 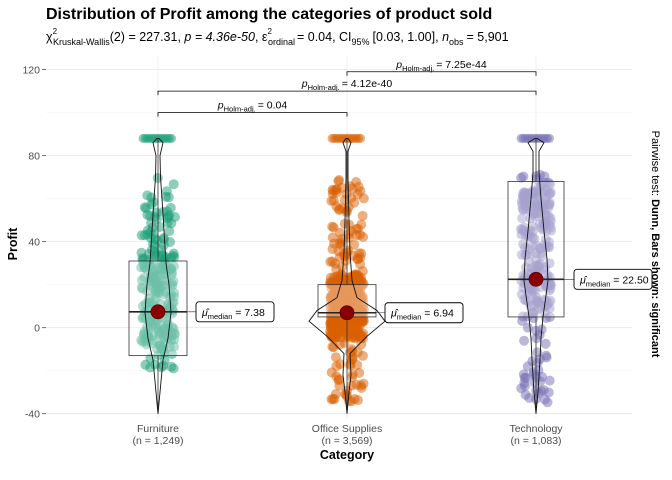 What do you see at coordinates (158, 429) in the screenshot?
I see `x-tick-label: Furniture` at bounding box center [158, 429].